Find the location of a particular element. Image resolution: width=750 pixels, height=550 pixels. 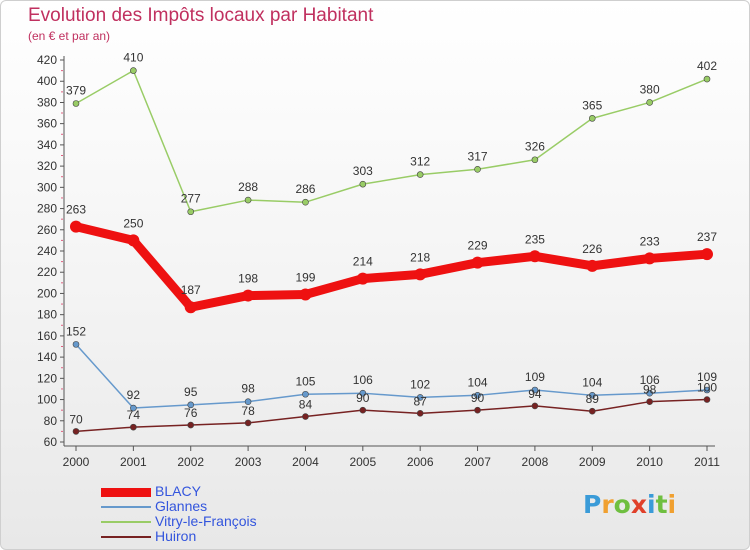

data-label: 89 is located at coordinates (593, 399).